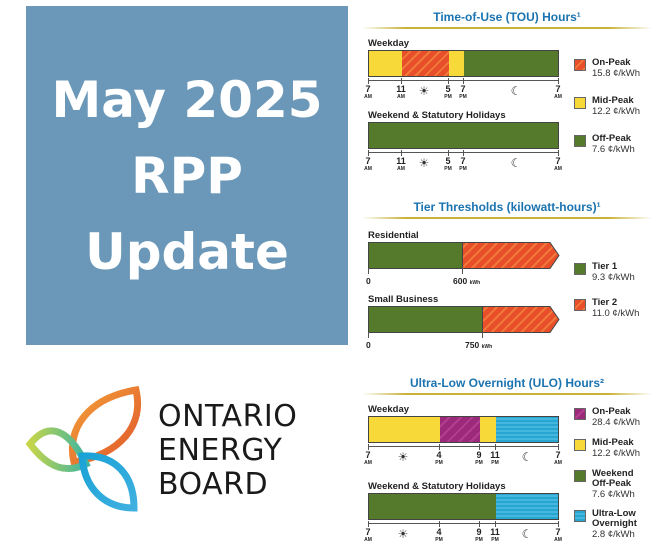 This screenshot has width=658, height=551. What do you see at coordinates (507, 218) in the screenshot?
I see `tier-title-rule` at bounding box center [507, 218].